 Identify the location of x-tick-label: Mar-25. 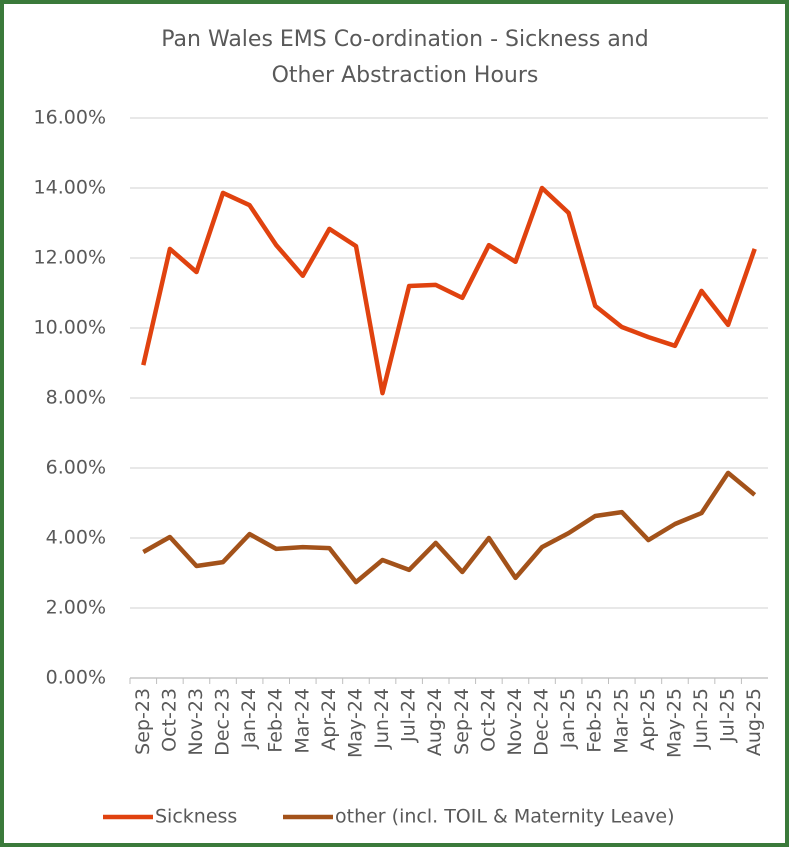
(621, 721).